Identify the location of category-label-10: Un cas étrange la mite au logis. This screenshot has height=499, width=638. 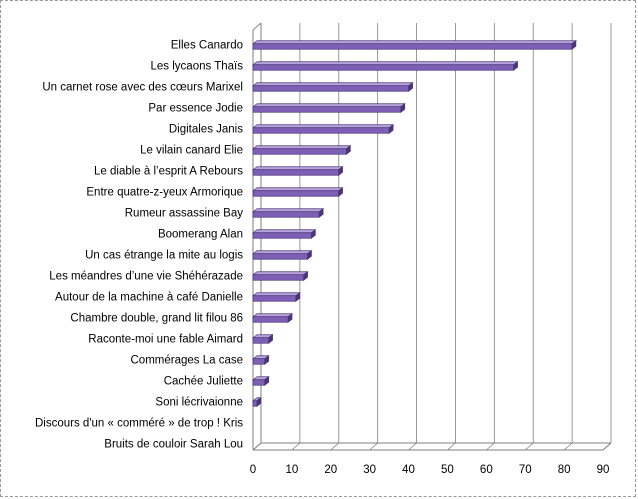
(164, 256).